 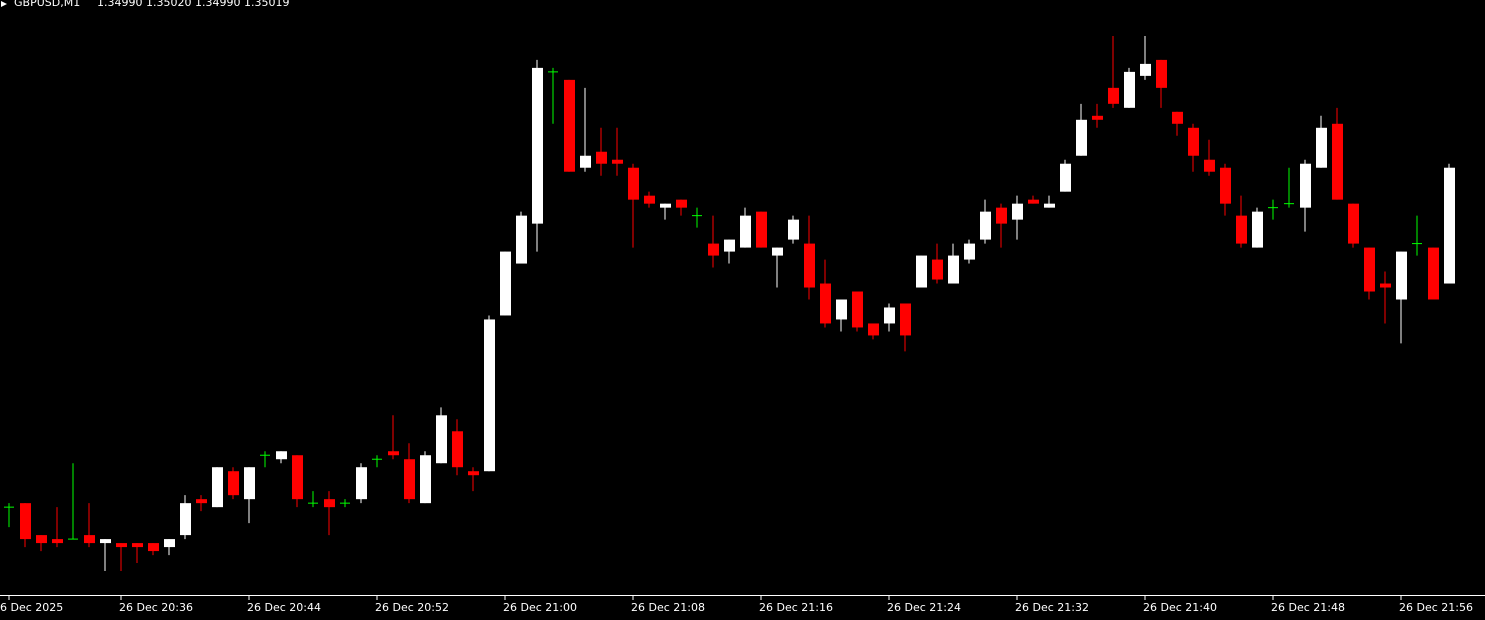 I want to click on x-tick-label: 6 Dec 2025, so click(x=31, y=607).